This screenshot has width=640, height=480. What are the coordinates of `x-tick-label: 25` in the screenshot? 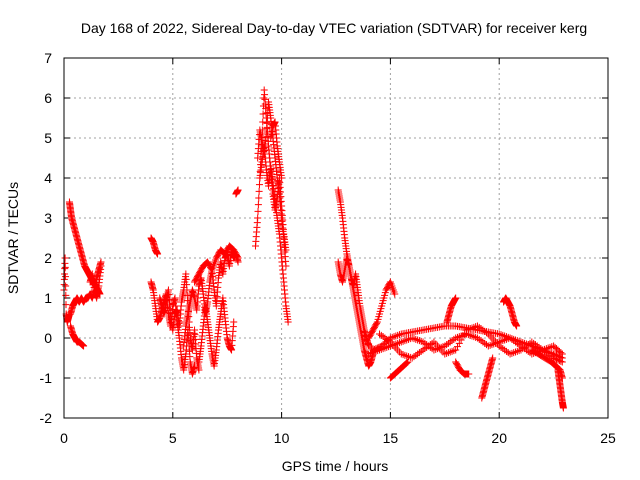 It's located at (608, 438).